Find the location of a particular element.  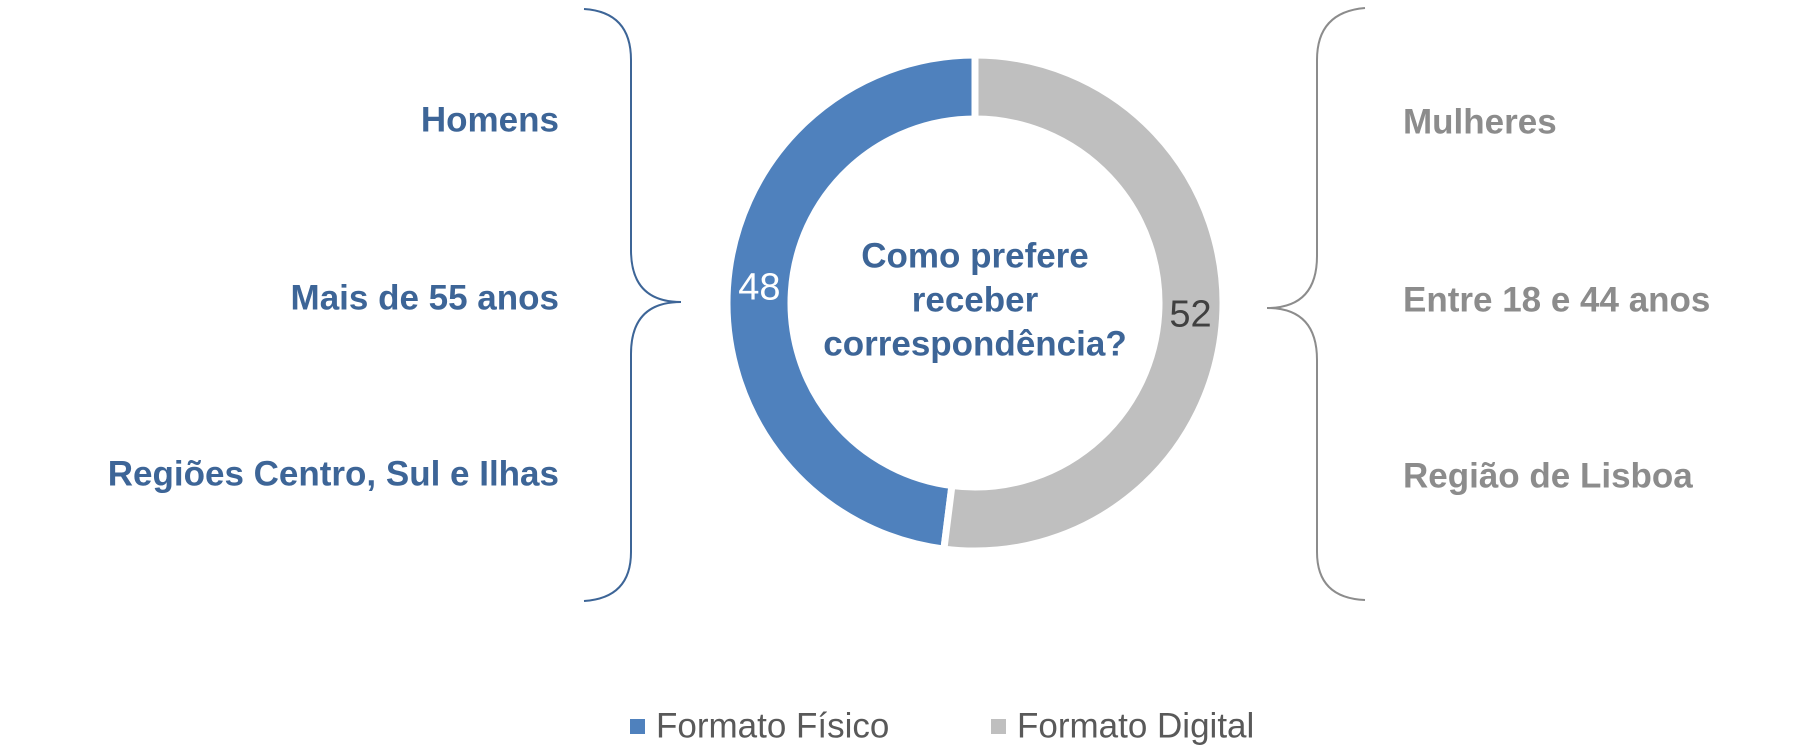

right-label: Entre 18 e 44 anos is located at coordinates (1556, 299).